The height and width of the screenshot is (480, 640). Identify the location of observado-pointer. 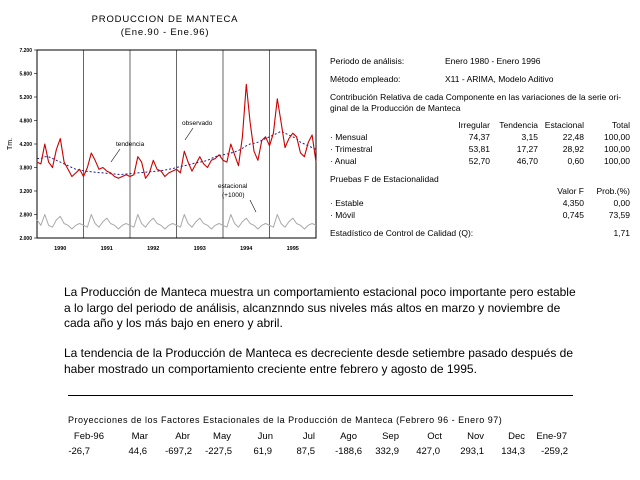
(189, 134).